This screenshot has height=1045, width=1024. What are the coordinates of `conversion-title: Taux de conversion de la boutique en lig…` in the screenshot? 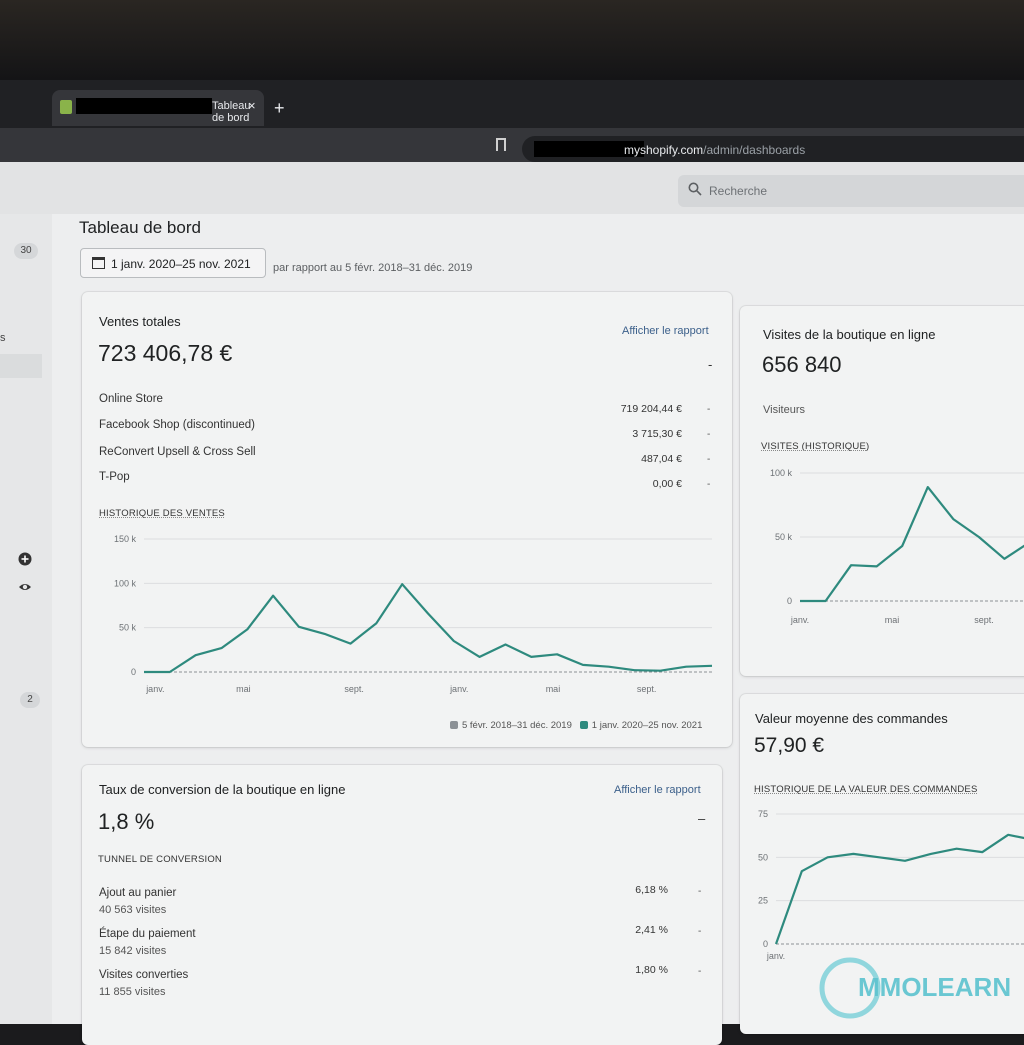 It's located at (222, 789).